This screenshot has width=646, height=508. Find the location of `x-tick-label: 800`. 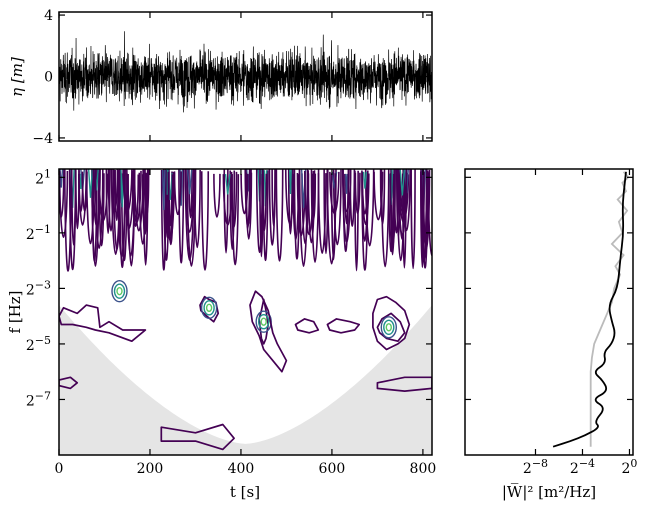

x-tick-label: 800 is located at coordinates (423, 469).